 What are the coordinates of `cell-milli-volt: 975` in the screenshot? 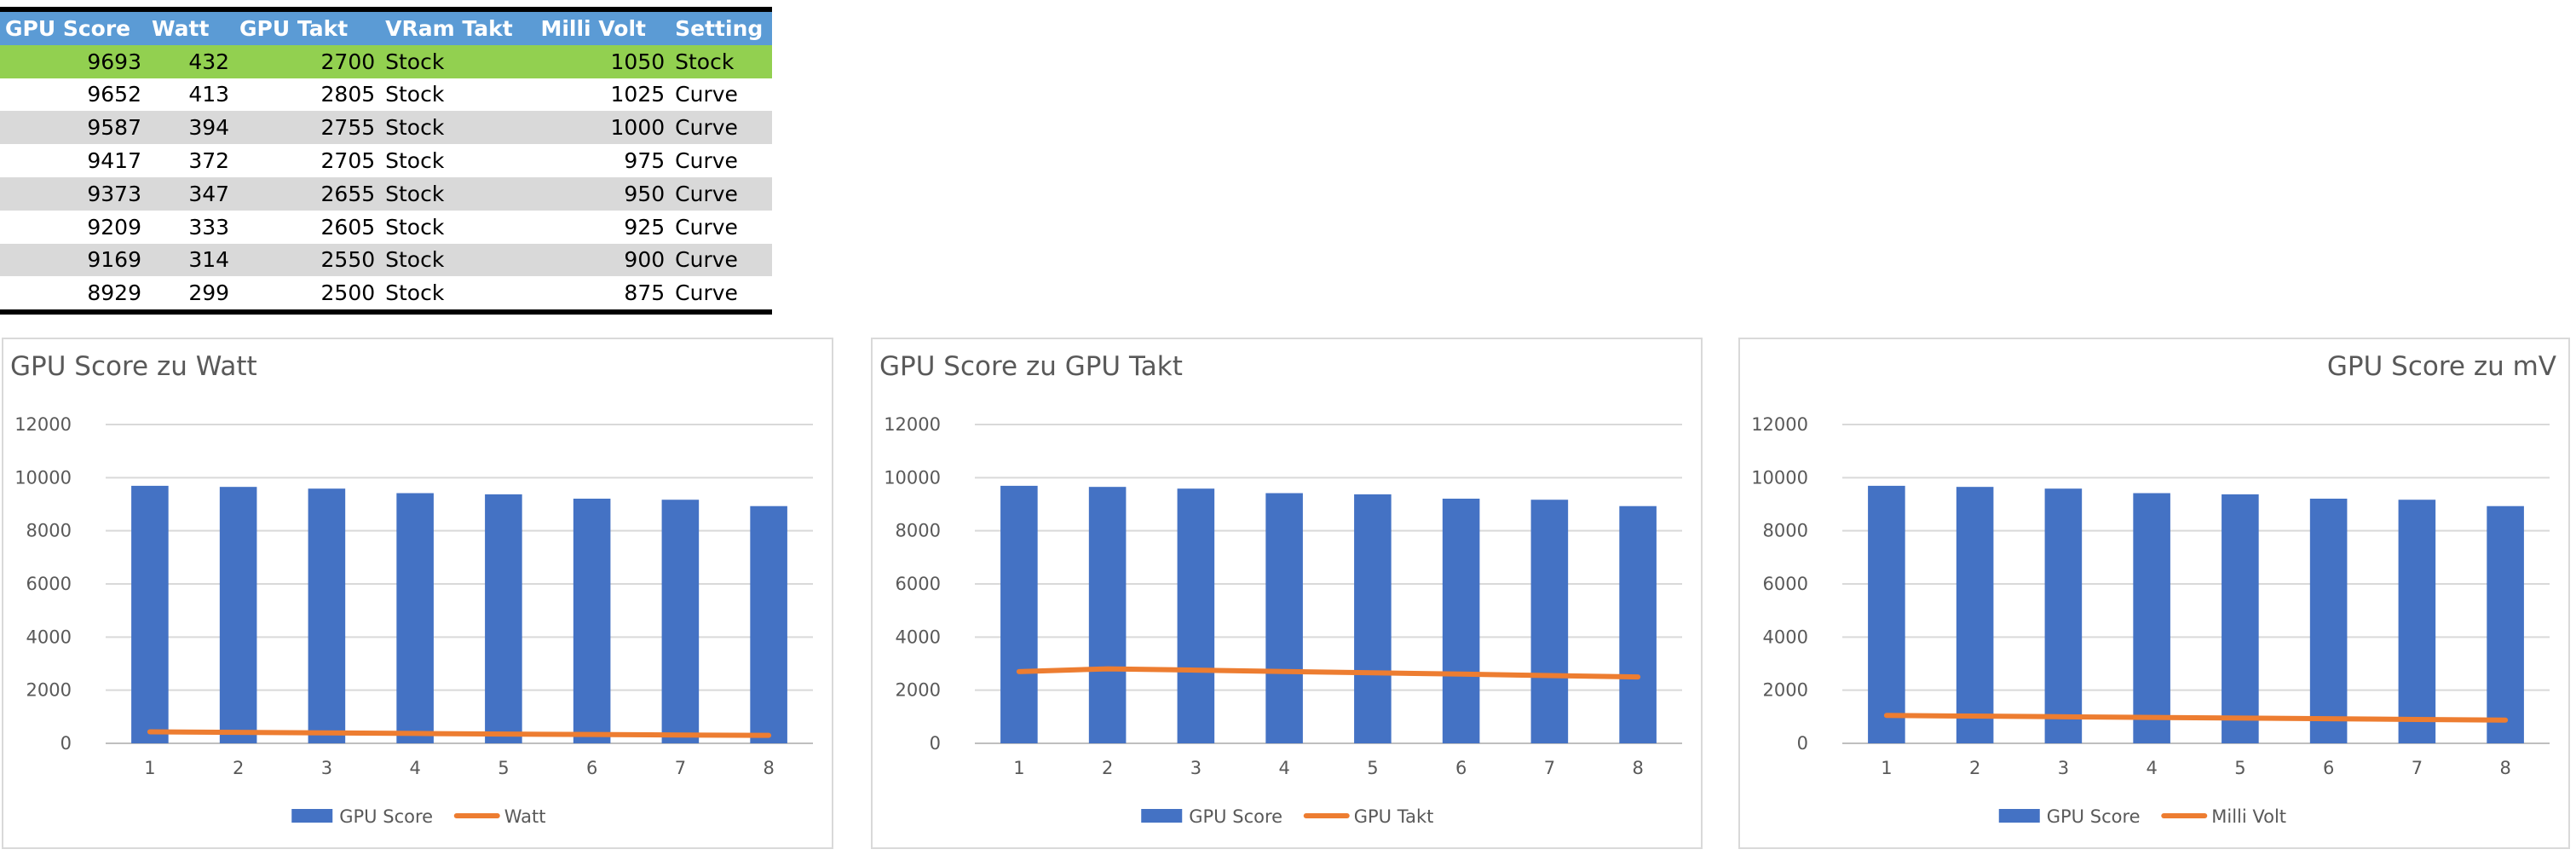 It's located at (645, 161).